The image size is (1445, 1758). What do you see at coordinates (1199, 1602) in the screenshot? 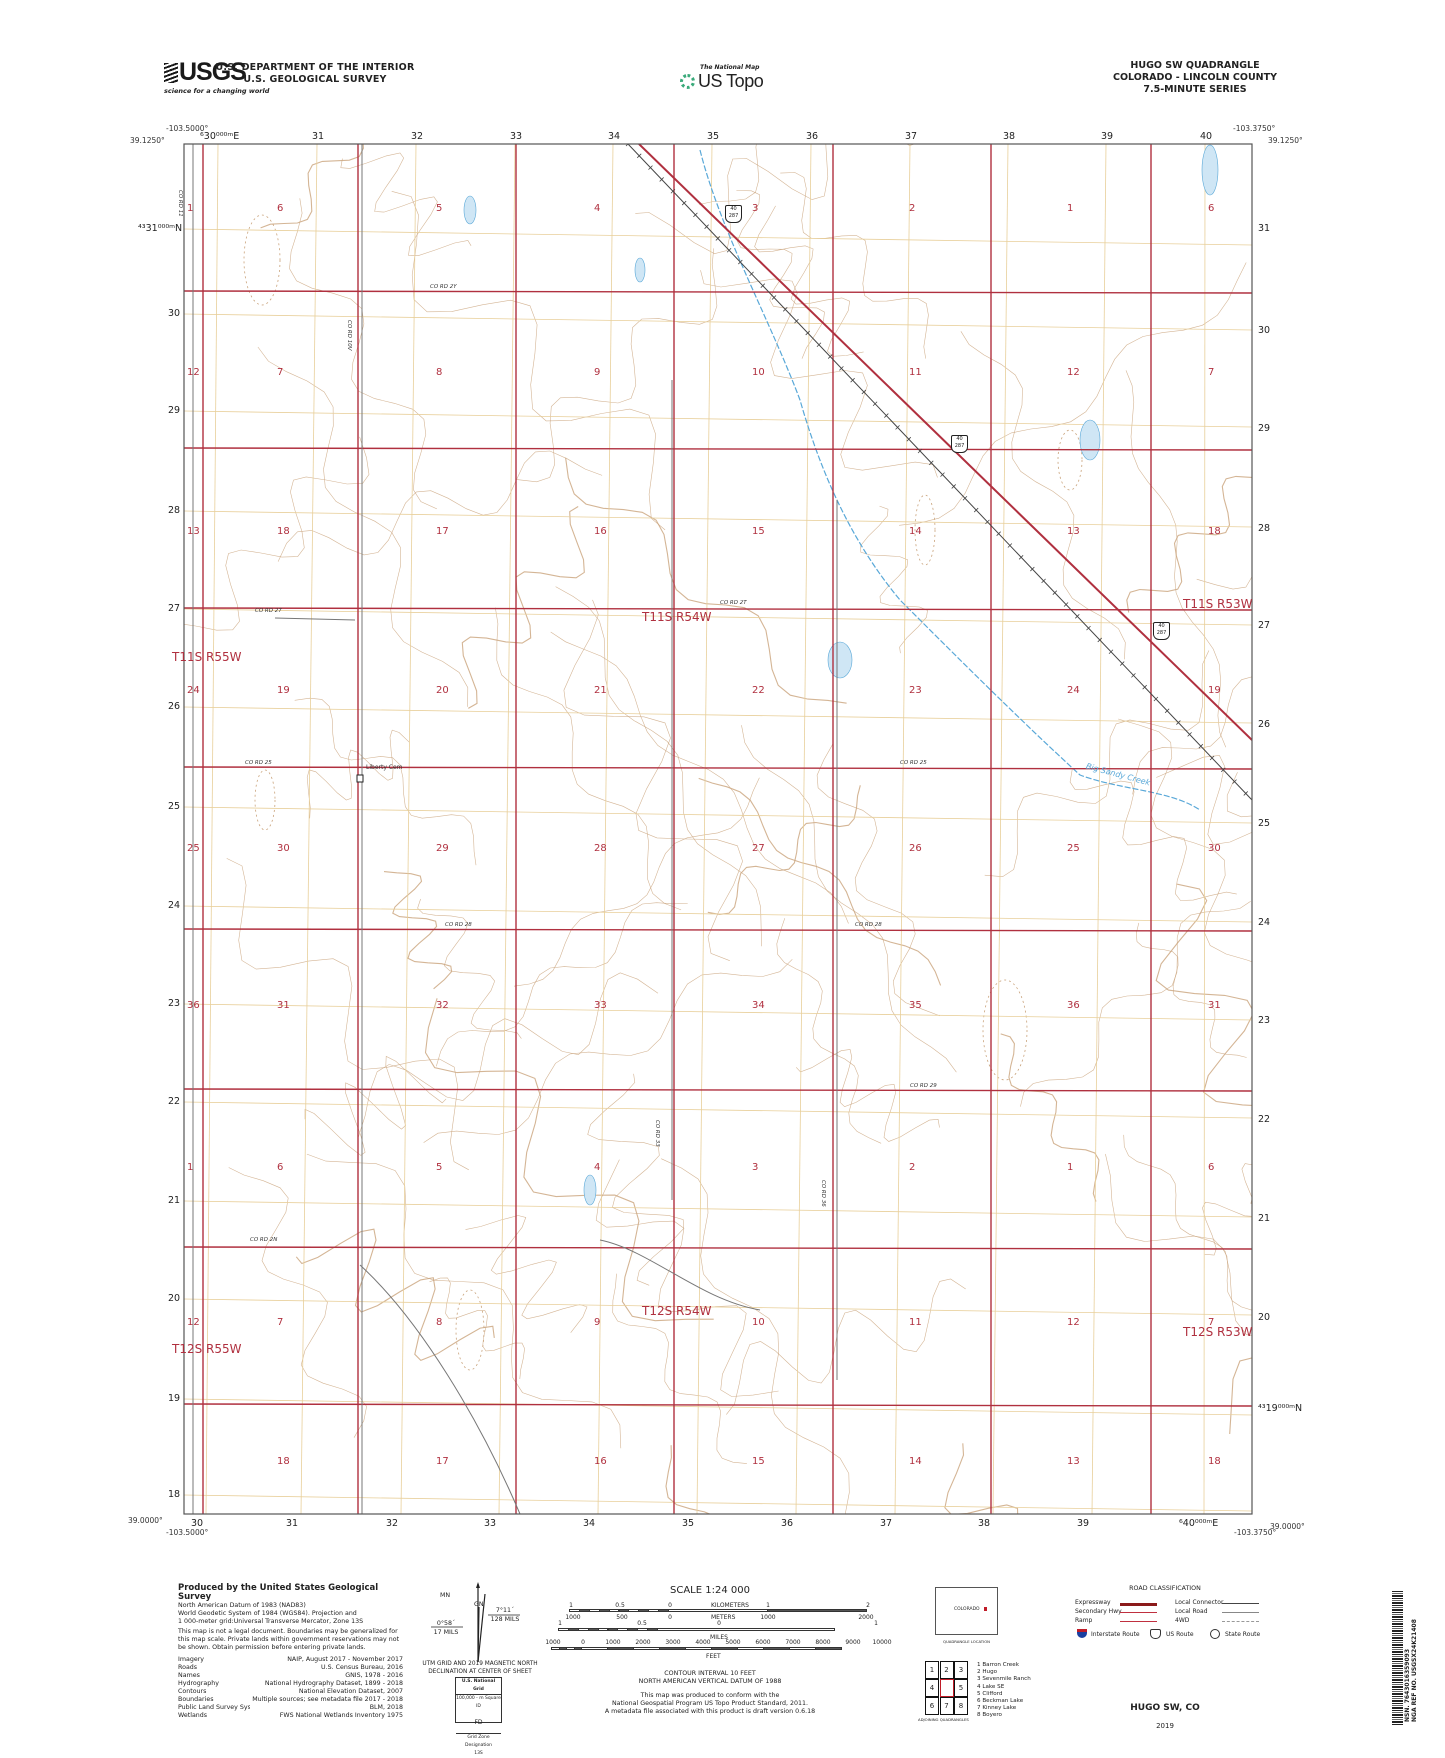
I see `road-class-label: Local Connector` at bounding box center [1199, 1602].